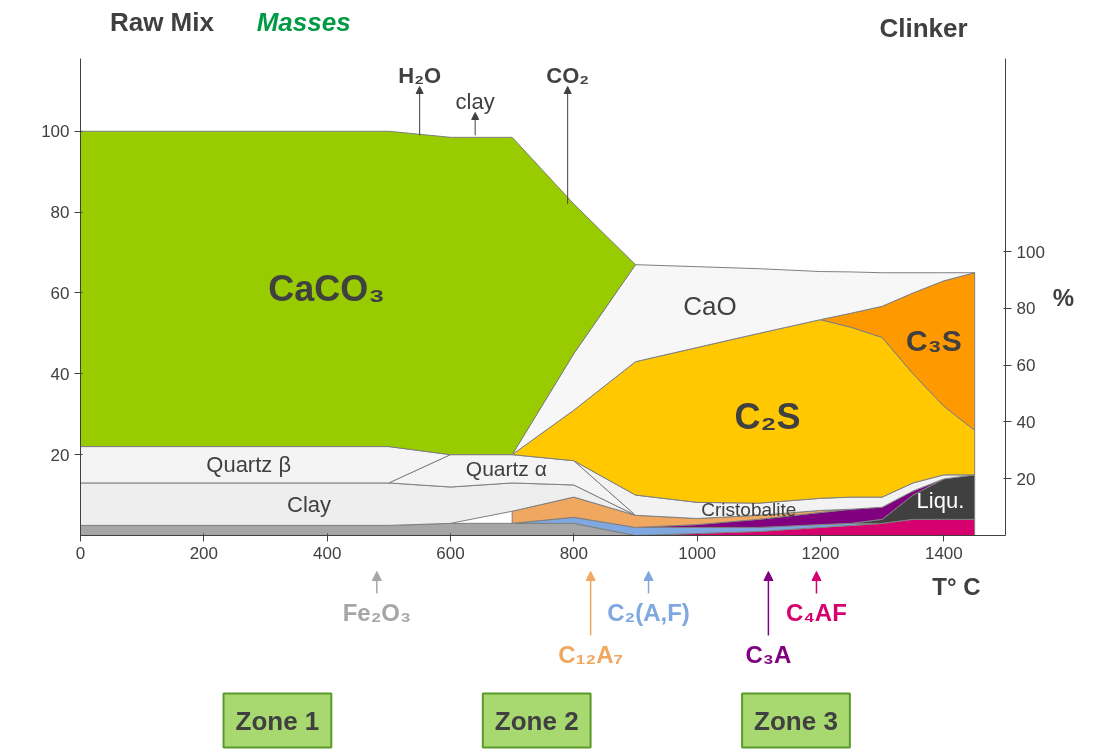  Describe the element at coordinates (60, 374) in the screenshot. I see `y-tick-label: 40` at that location.